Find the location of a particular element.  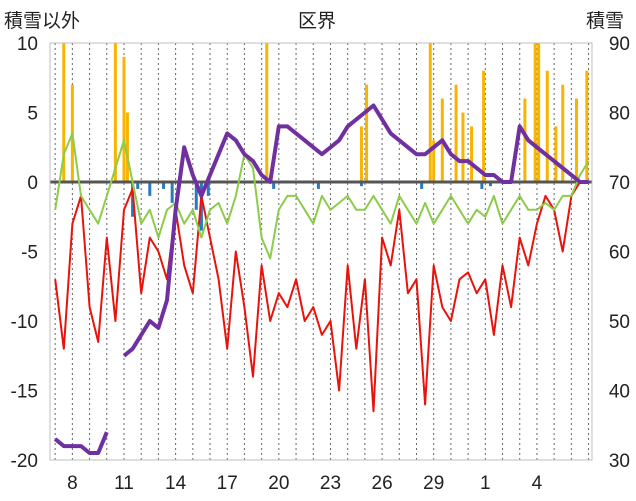

y-right-tick-label: 90 is located at coordinates (619, 44).